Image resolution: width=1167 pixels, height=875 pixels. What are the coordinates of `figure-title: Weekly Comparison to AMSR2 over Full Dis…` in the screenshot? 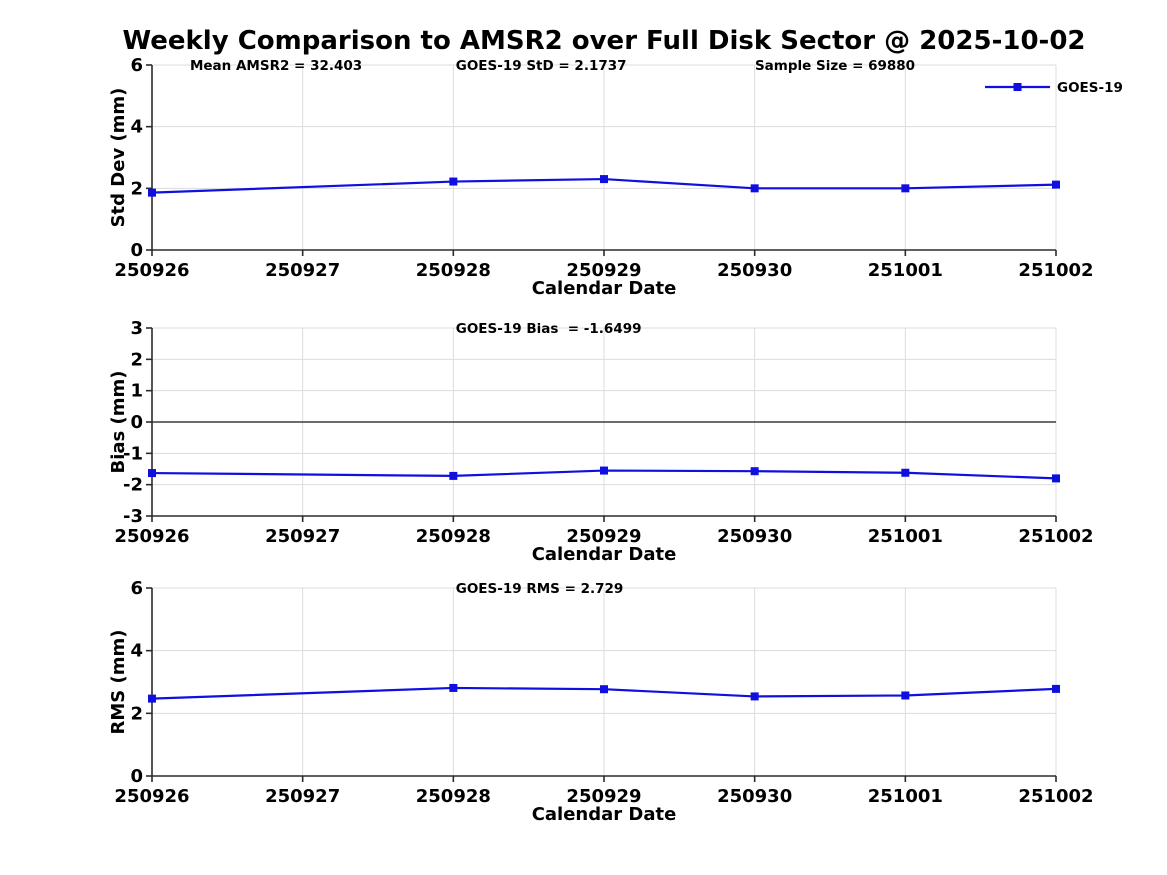 It's located at (604, 41).